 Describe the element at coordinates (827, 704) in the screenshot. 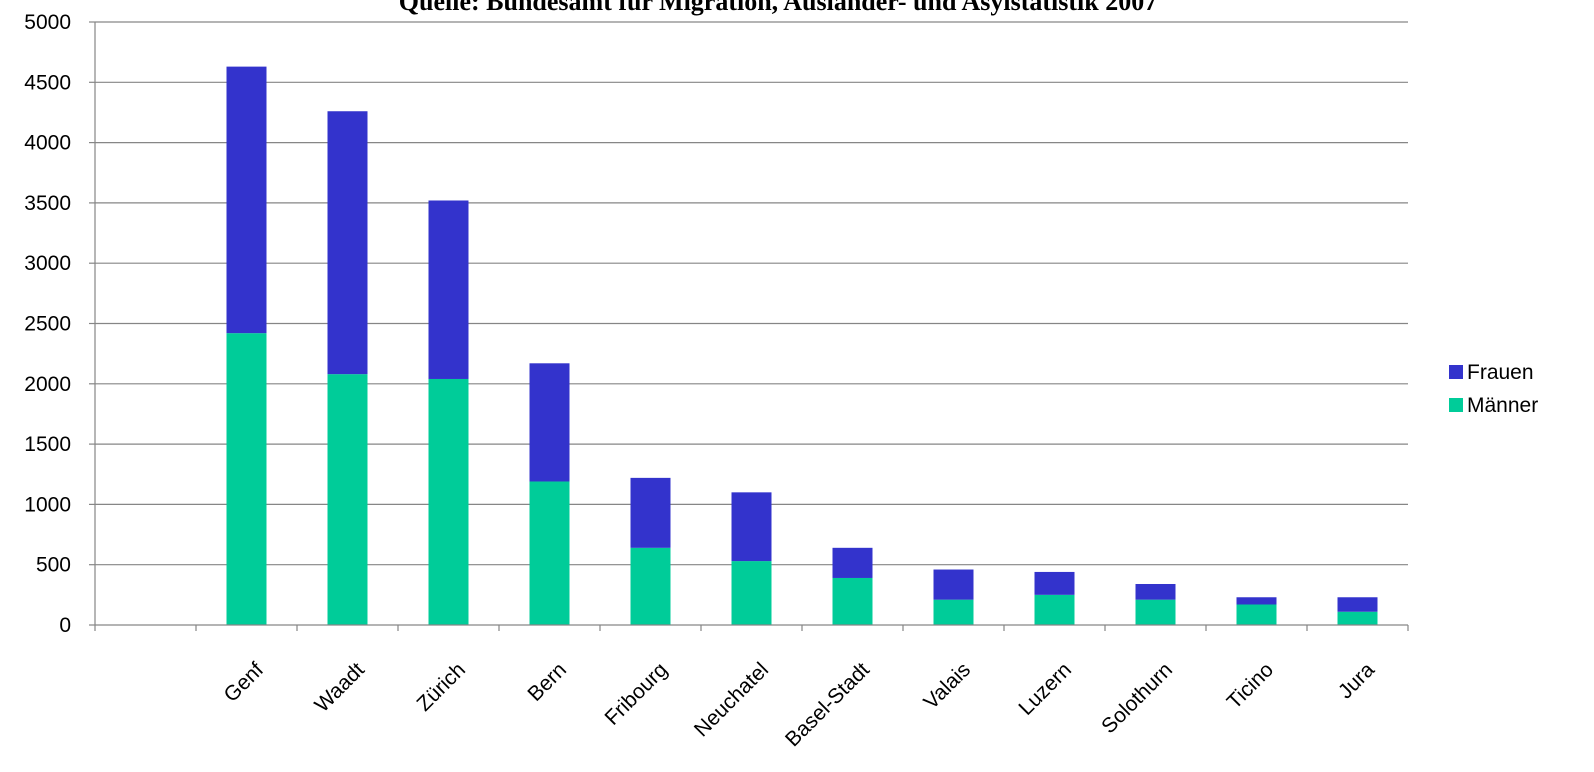

I see `x-tick-label: Basel-Stadt` at that location.